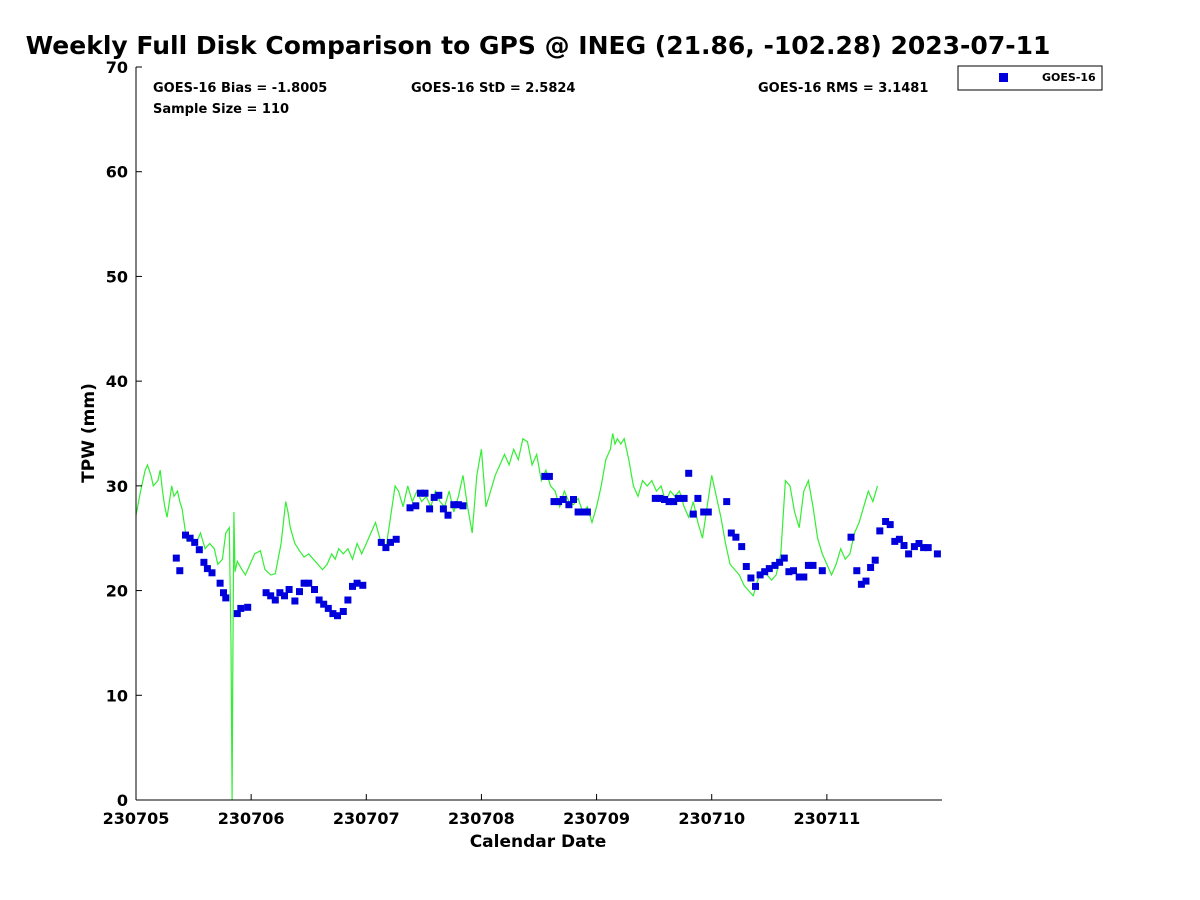 This screenshot has height=900, width=1200. Describe the element at coordinates (843, 88) in the screenshot. I see `stat-rms: GOES-16 RMS = 3.1481` at that location.